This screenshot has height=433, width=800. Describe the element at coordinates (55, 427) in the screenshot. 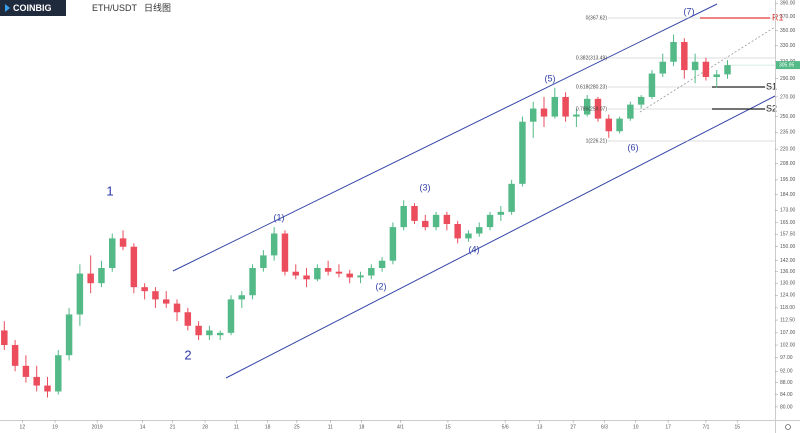

I see `x-tick-label: 19` at that location.